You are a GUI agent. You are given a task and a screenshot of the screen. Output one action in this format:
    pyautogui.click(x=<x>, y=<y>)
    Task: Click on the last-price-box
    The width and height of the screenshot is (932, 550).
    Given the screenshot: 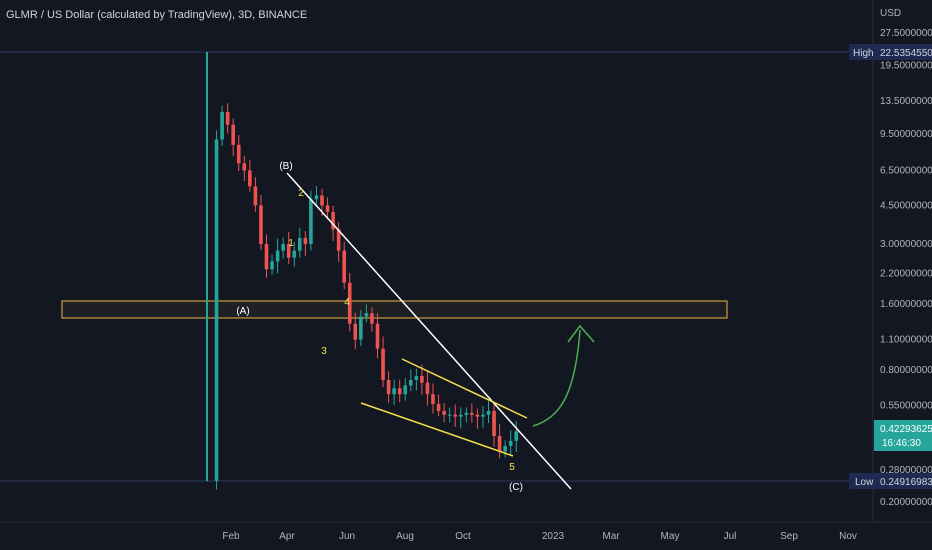 What is the action you would take?
    pyautogui.click(x=903, y=435)
    